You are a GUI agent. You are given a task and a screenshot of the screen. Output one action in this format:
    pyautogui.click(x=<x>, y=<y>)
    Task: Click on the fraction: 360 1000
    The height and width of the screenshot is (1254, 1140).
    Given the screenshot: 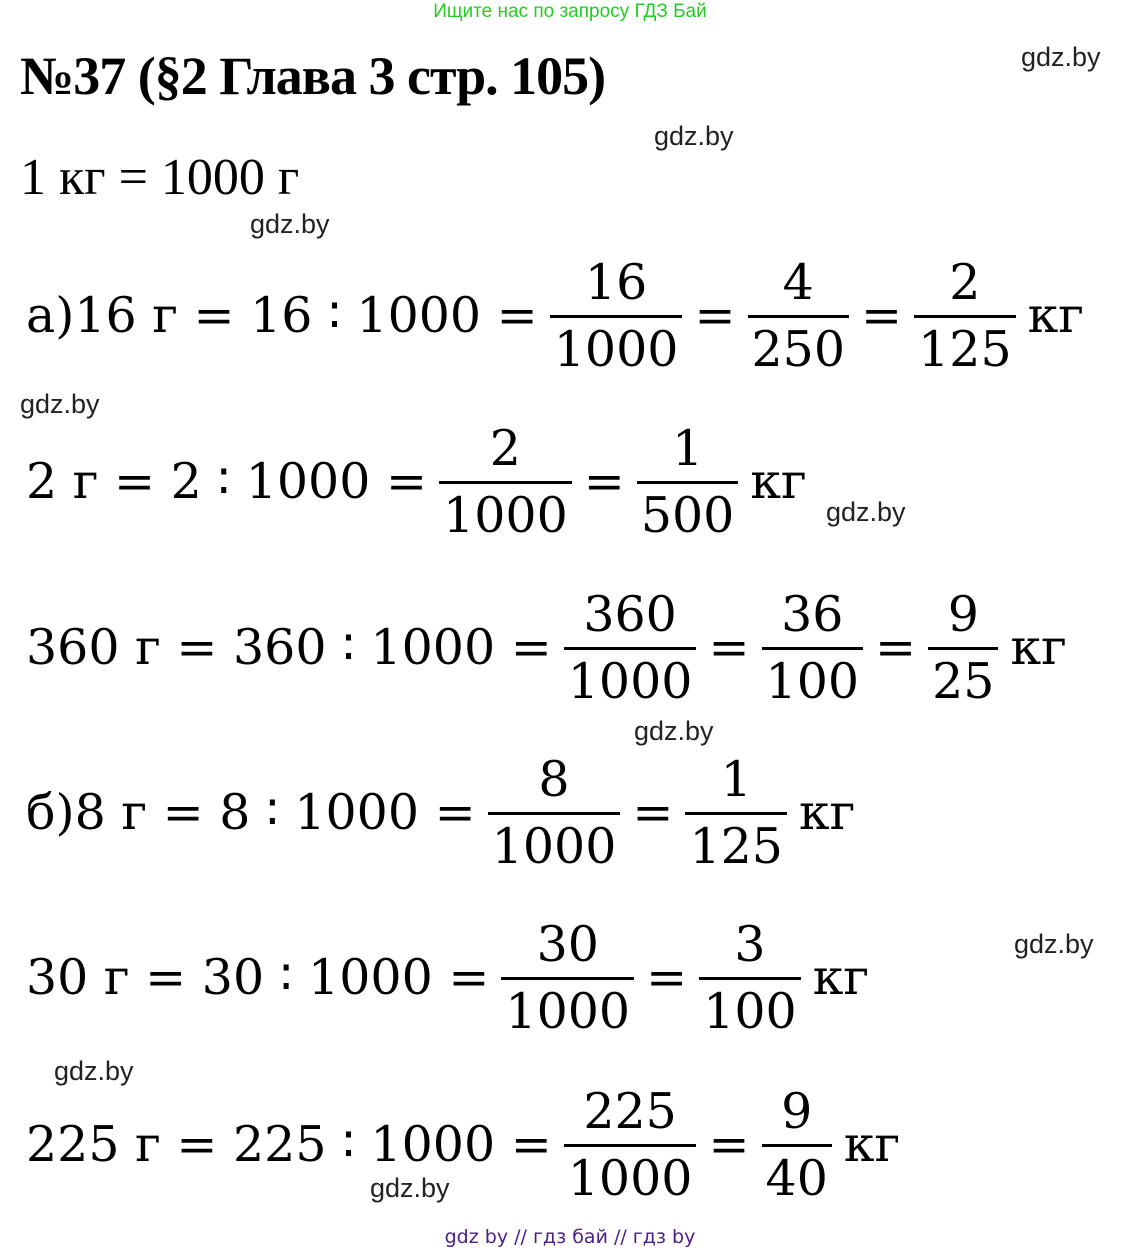 What is the action you would take?
    pyautogui.click(x=630, y=647)
    